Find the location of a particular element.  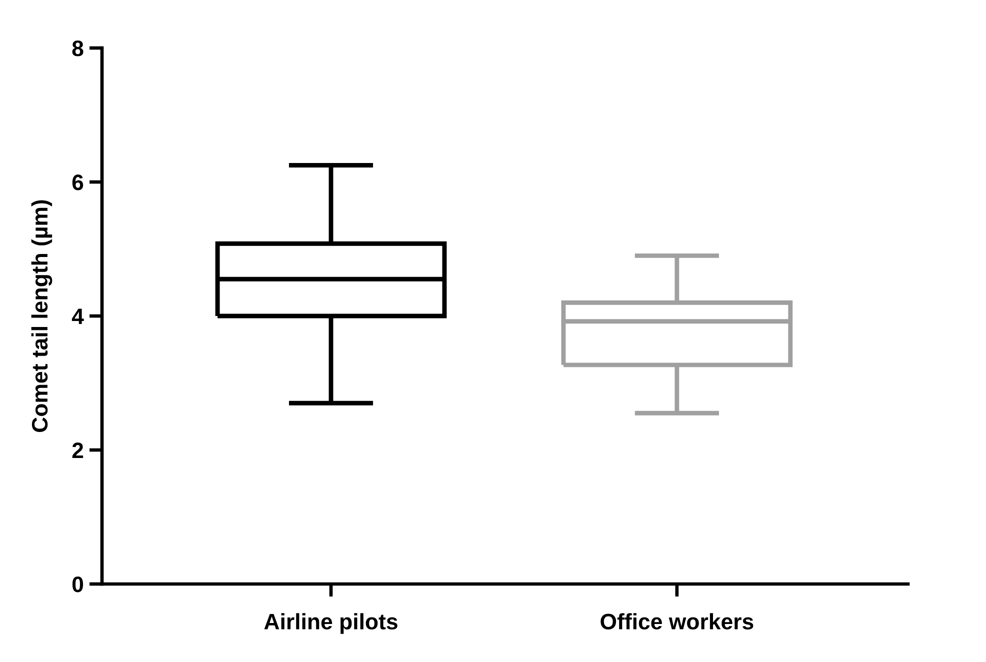

x-tick-label: Airline pilots is located at coordinates (331, 623).